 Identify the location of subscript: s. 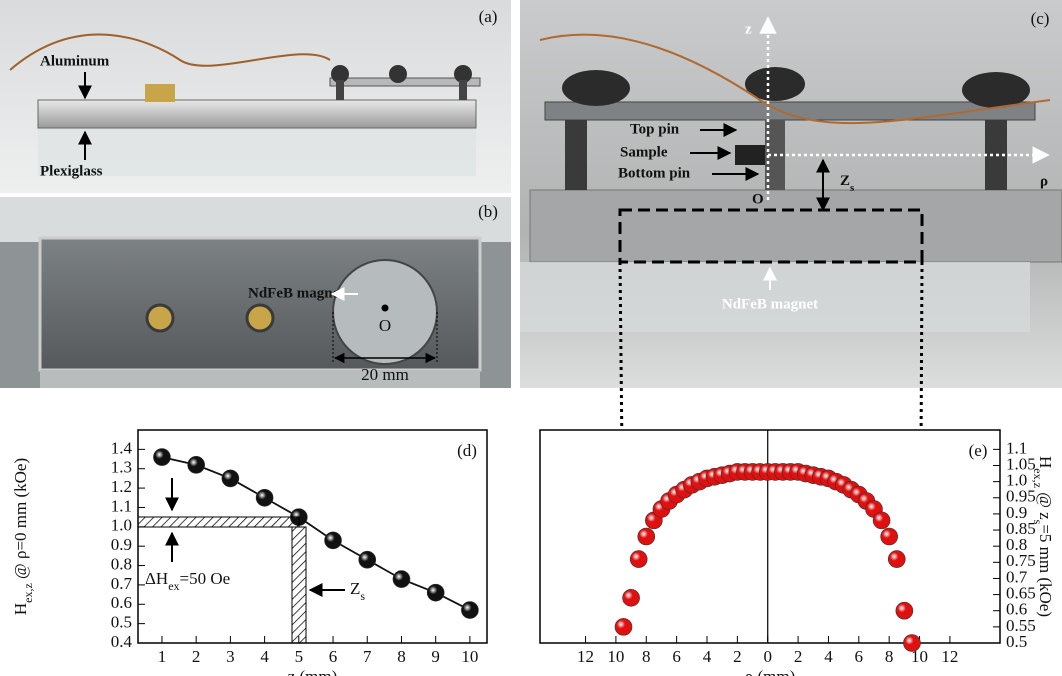
(1038, 522).